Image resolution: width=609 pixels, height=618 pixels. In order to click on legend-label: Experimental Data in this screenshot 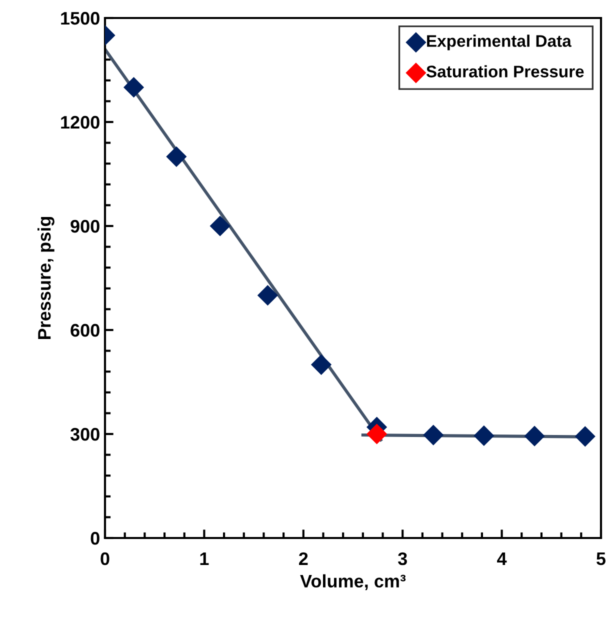, I will do `click(499, 42)`.